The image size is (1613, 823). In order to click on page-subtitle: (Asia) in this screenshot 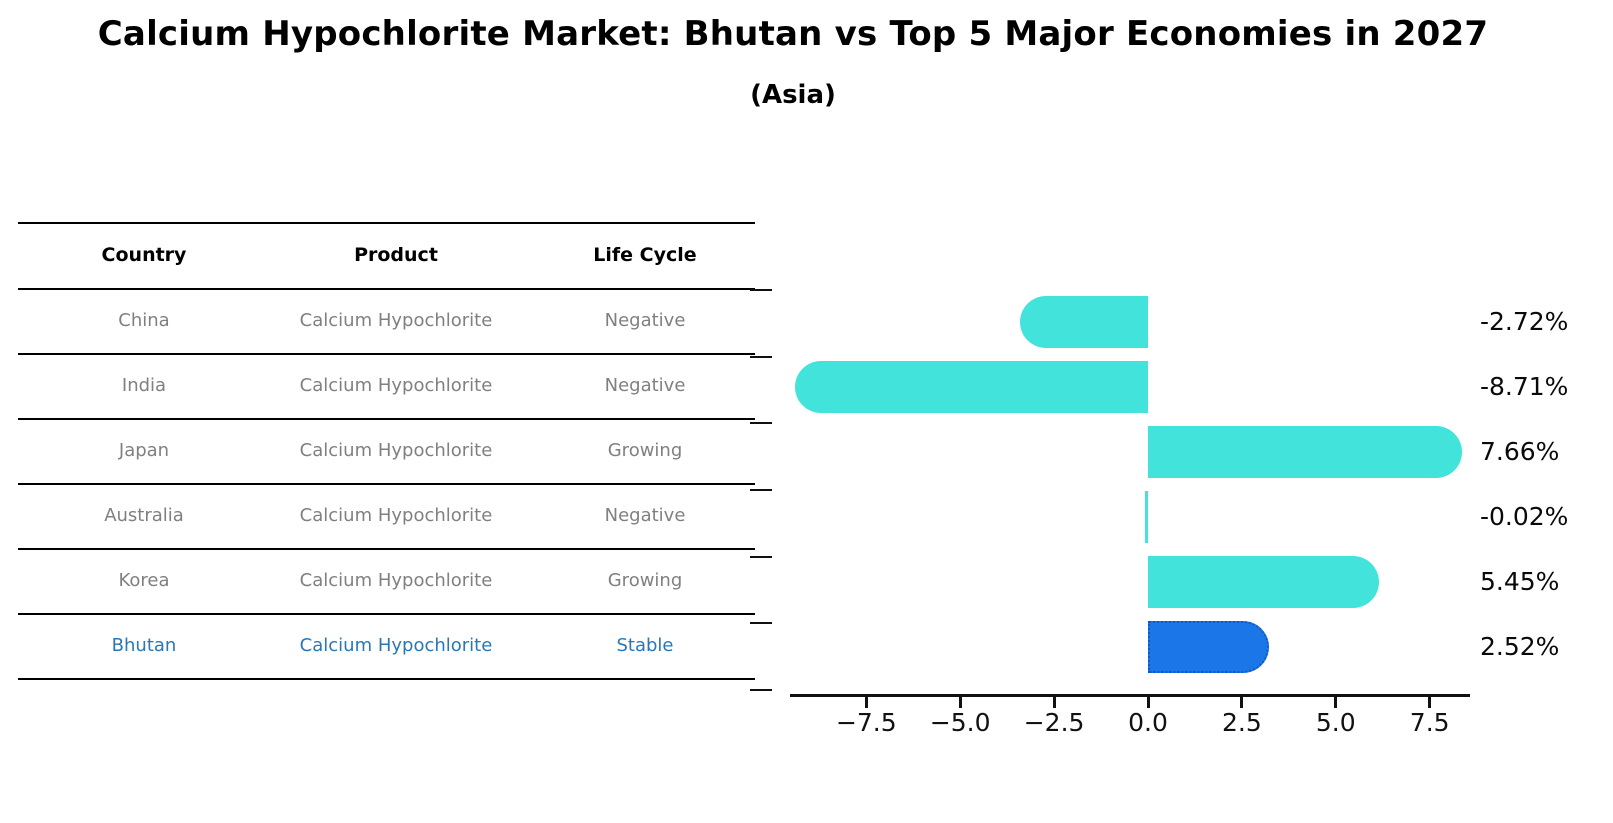, I will do `click(793, 95)`.